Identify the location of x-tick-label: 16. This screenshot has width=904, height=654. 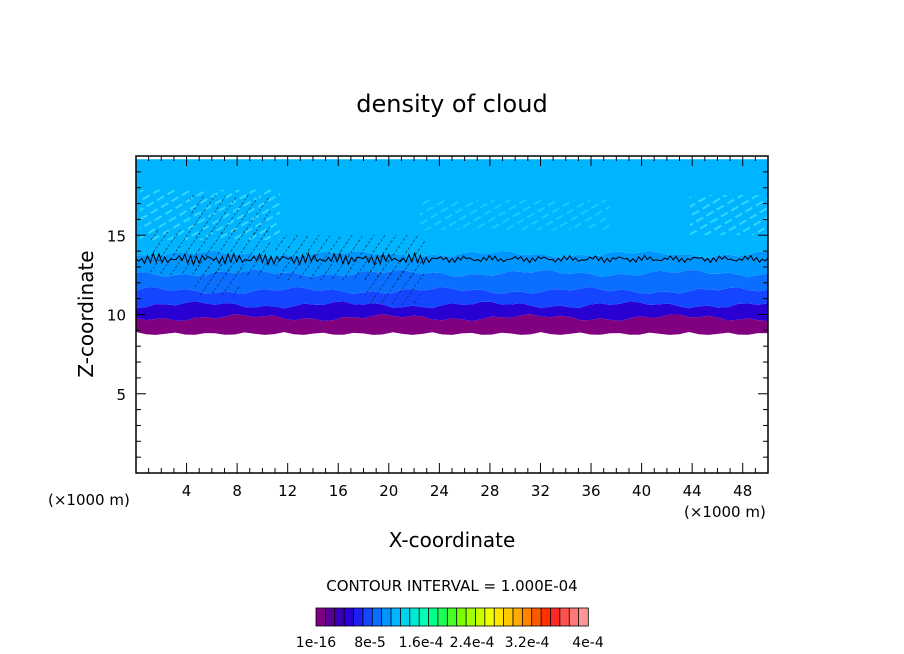
(338, 491).